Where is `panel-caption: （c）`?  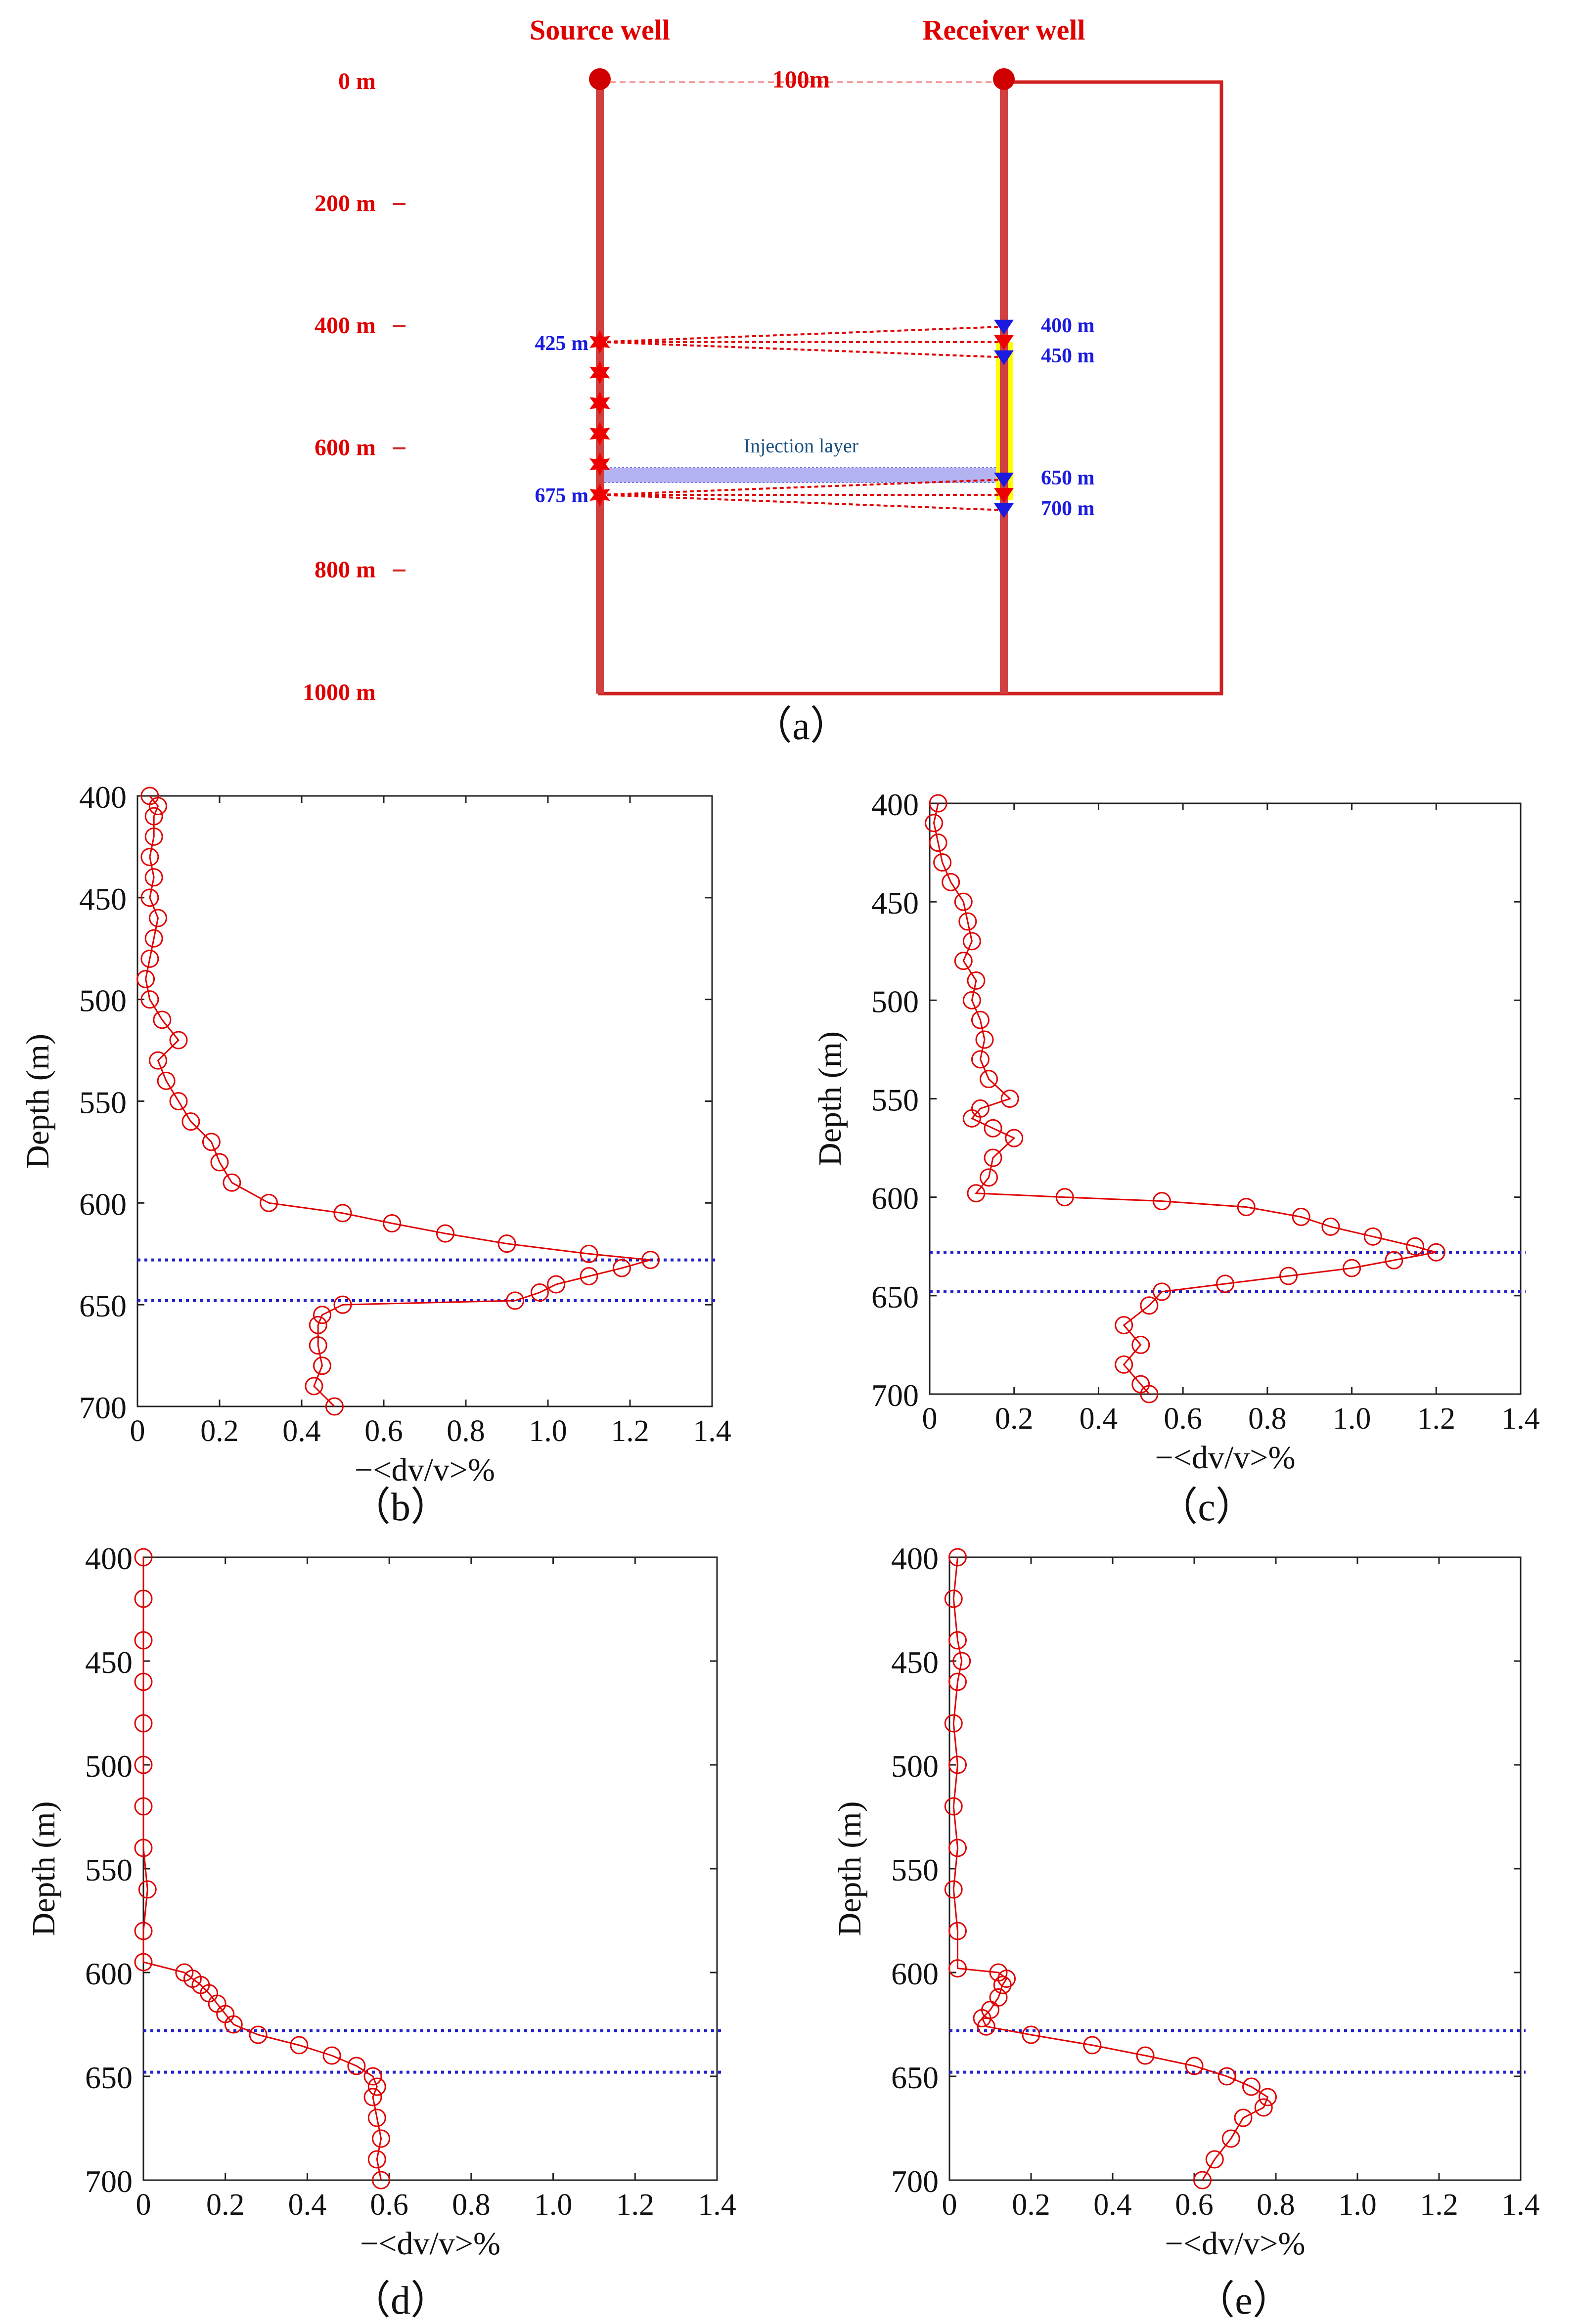 panel-caption: （c） is located at coordinates (1206, 1507).